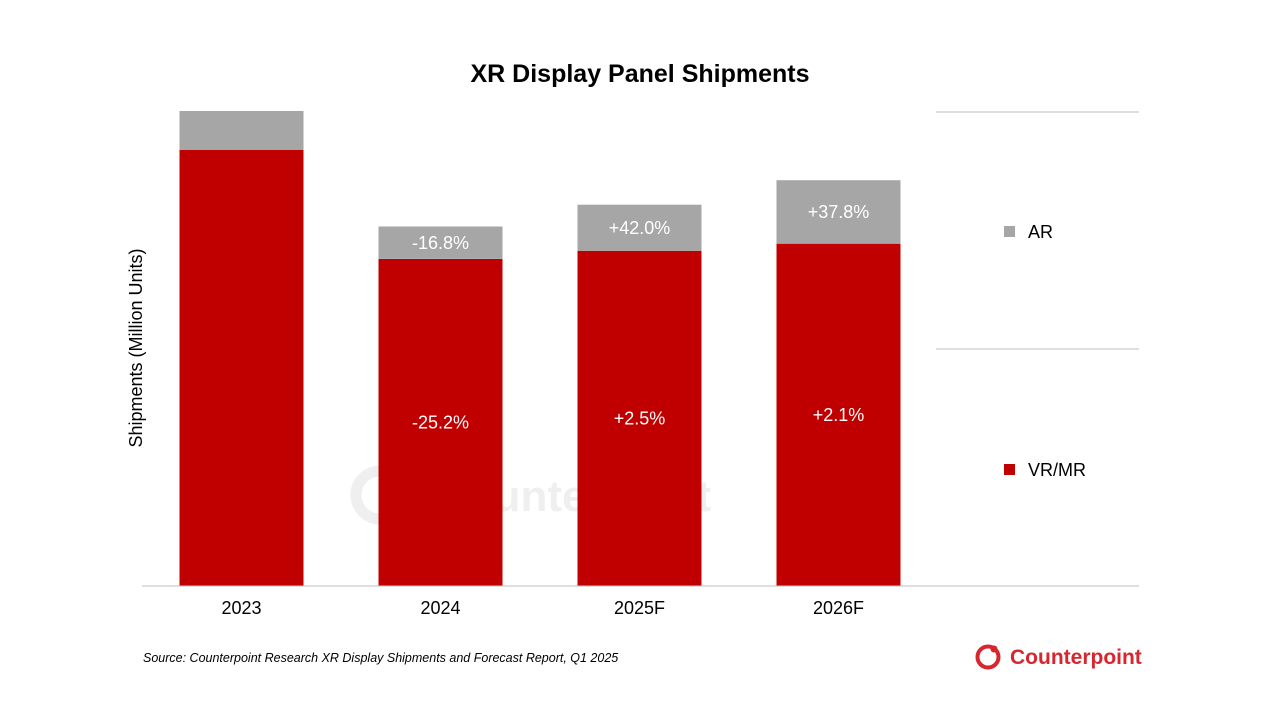 The width and height of the screenshot is (1280, 720). I want to click on bar-ar-2026f, so click(838, 212).